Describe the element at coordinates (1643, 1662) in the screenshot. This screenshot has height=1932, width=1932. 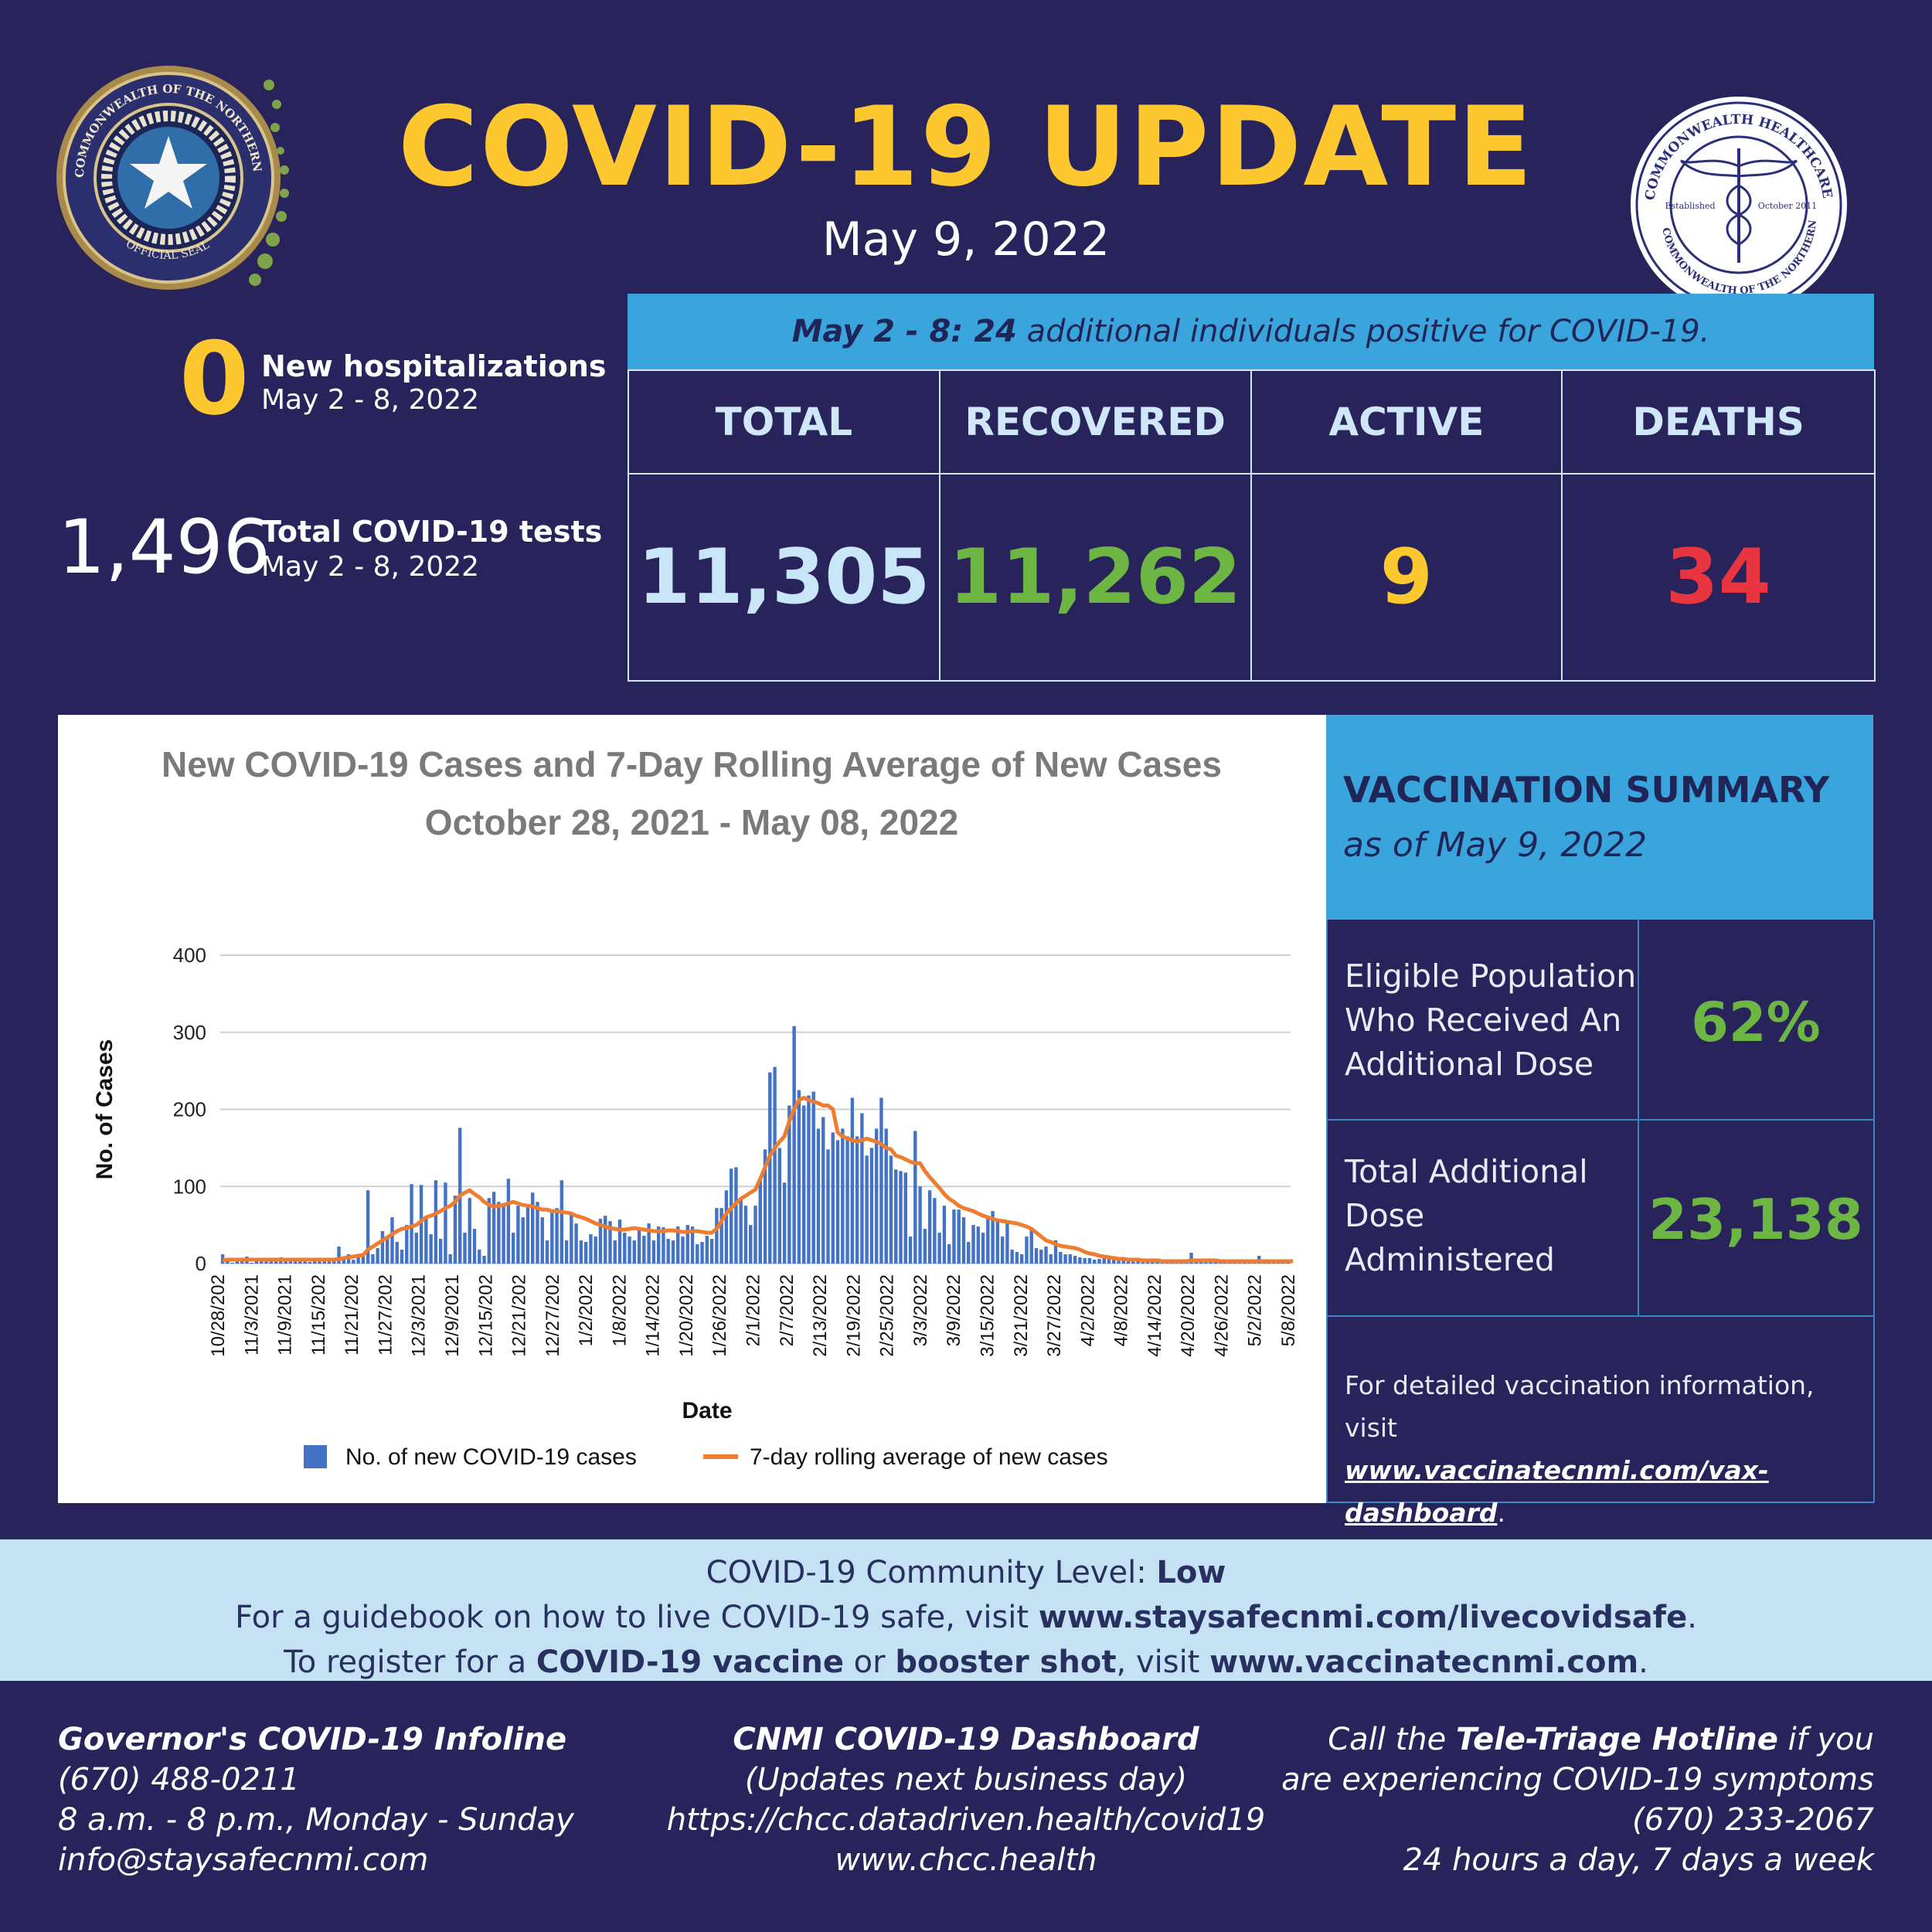
I see `band-text: .` at that location.